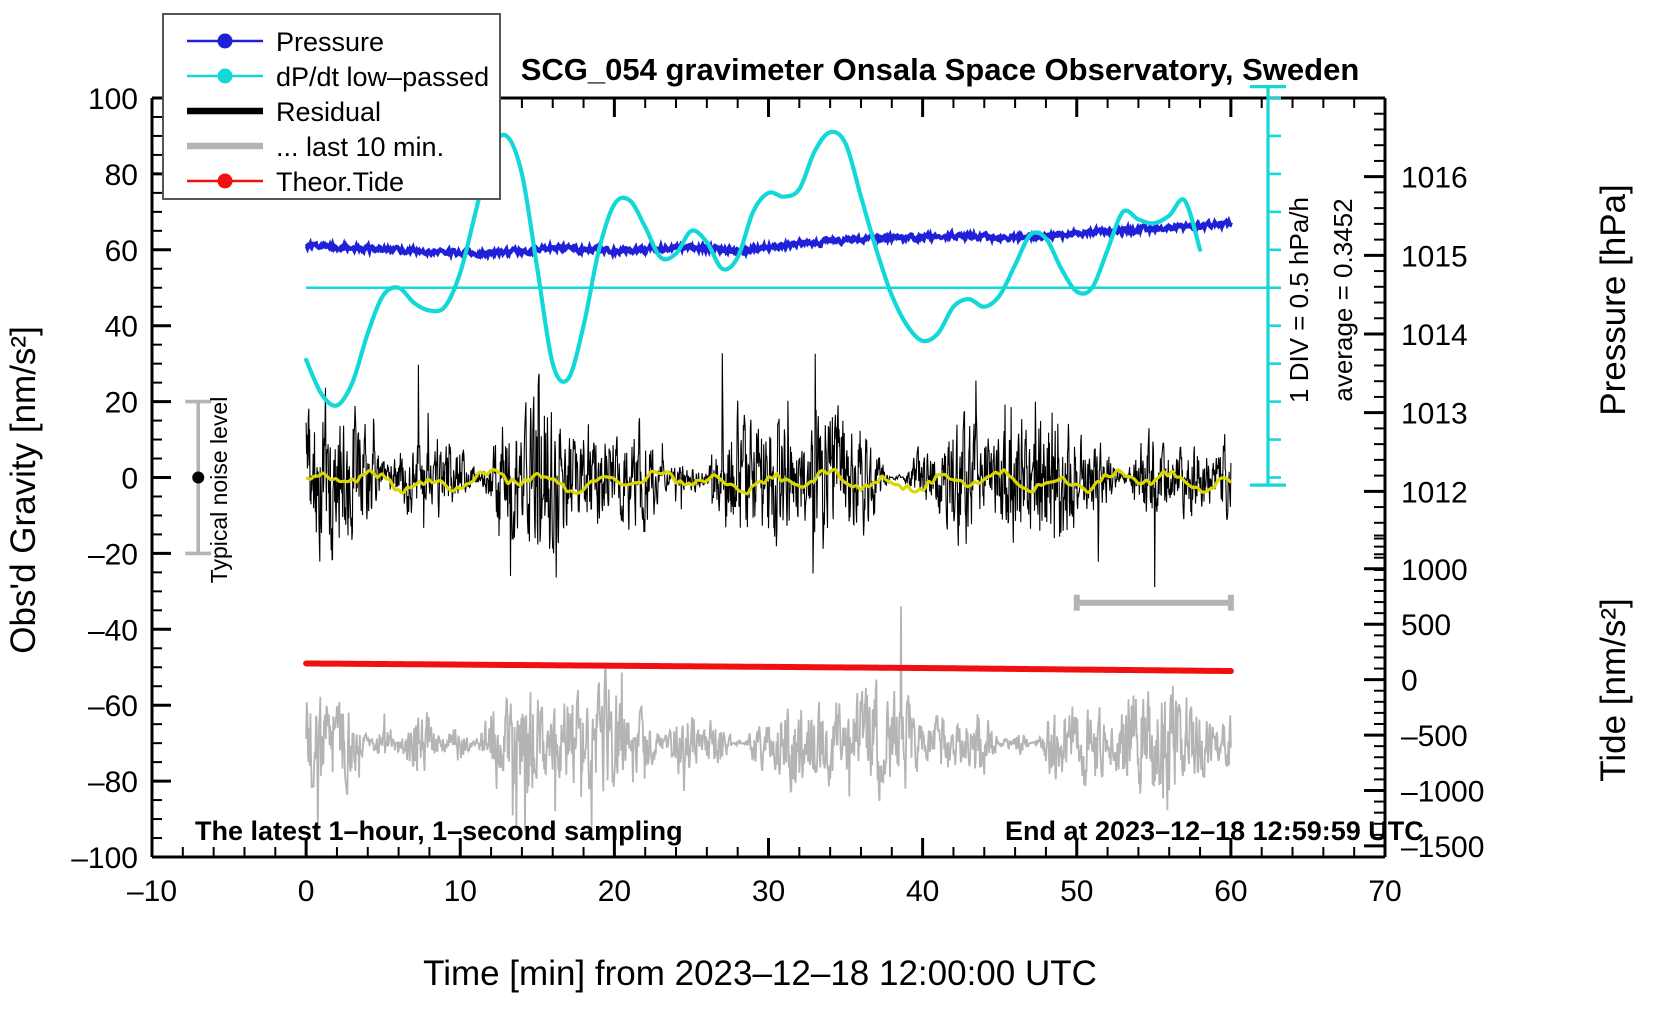 Image resolution: width=1660 pixels, height=1020 pixels. Describe the element at coordinates (219, 490) in the screenshot. I see `noise-level-label: Typical noise level` at that location.